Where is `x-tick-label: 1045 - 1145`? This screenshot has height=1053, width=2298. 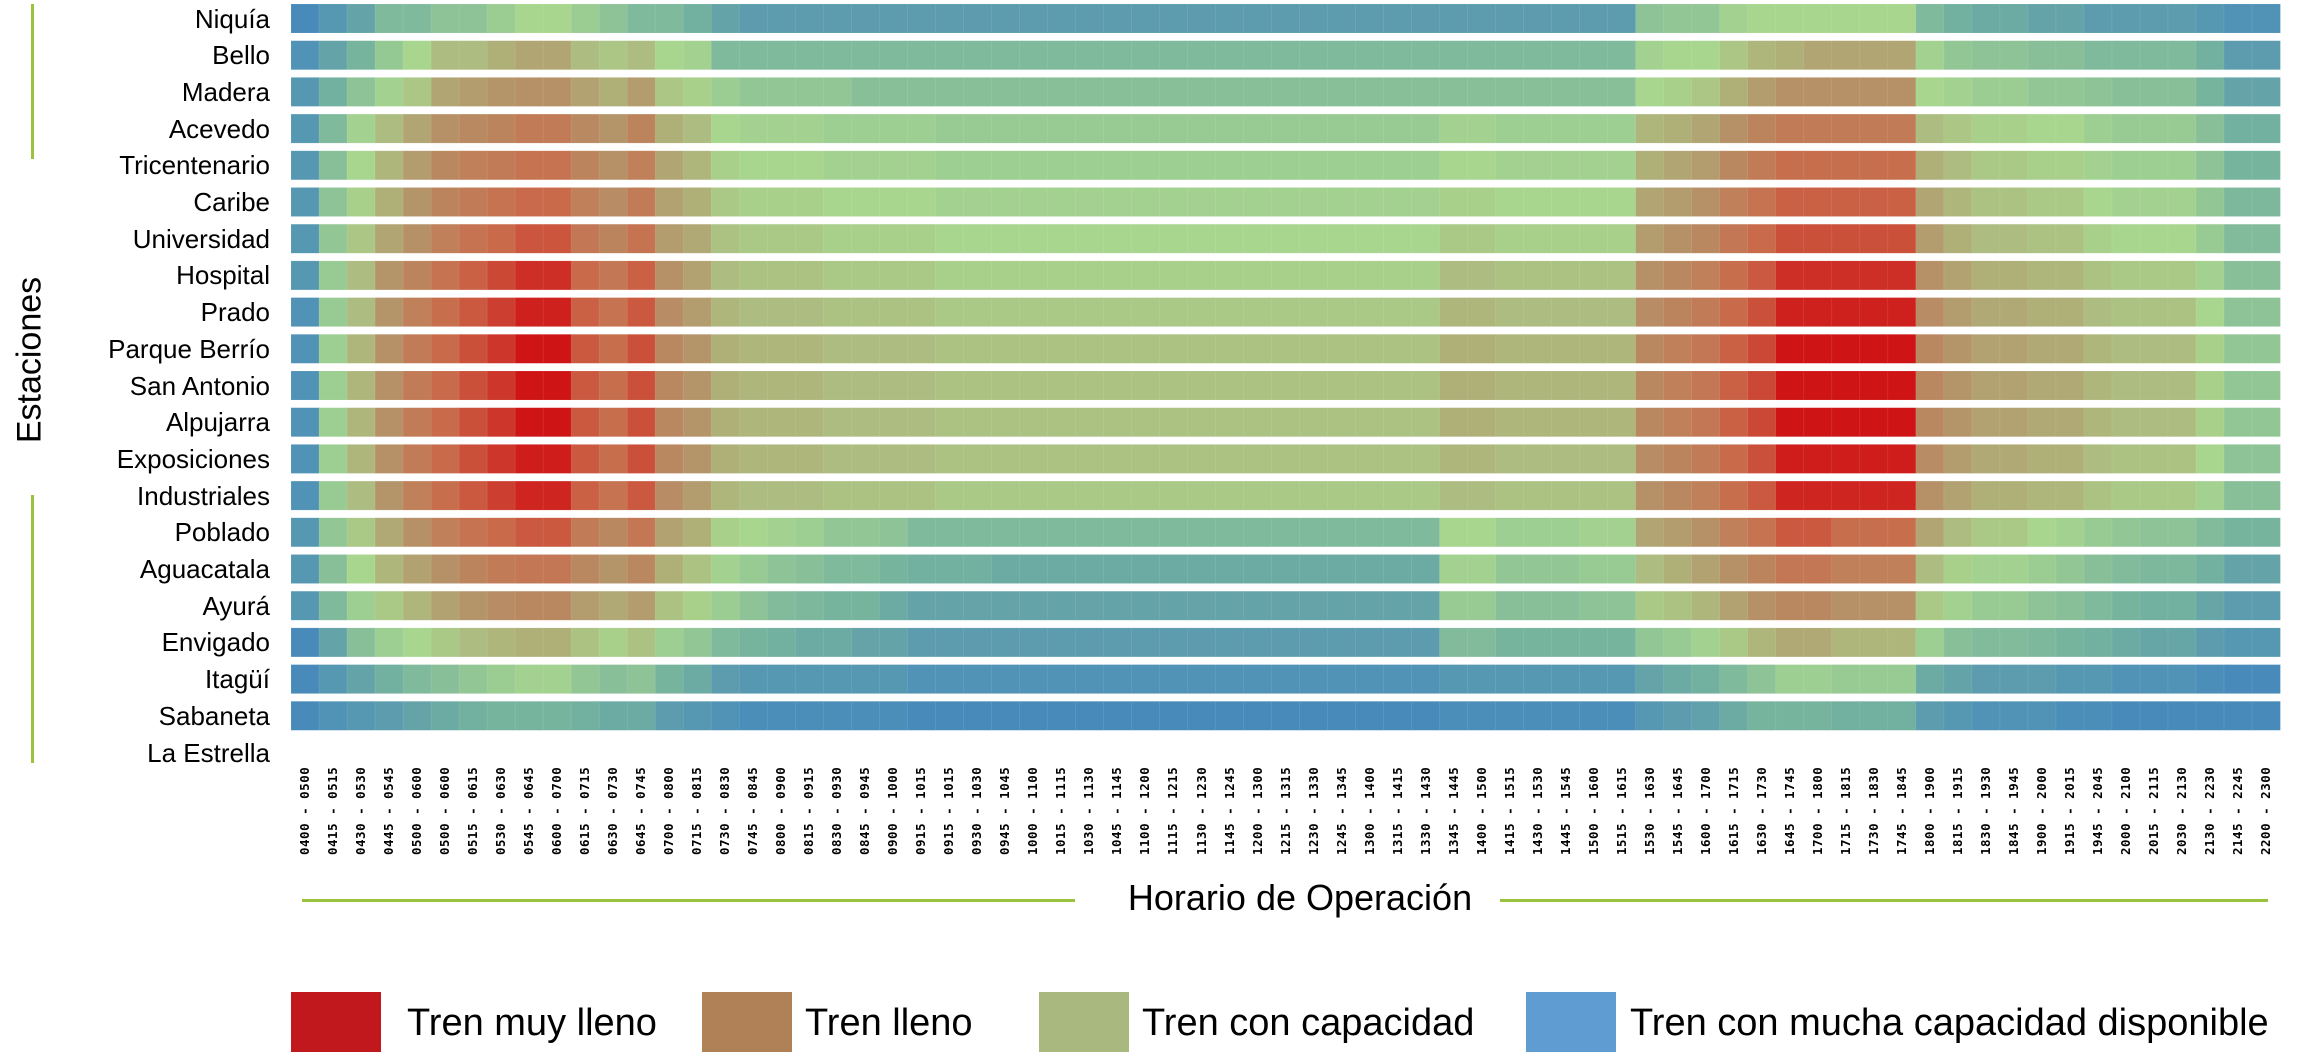 x-tick-label: 1045 - 1145 is located at coordinates (1117, 810).